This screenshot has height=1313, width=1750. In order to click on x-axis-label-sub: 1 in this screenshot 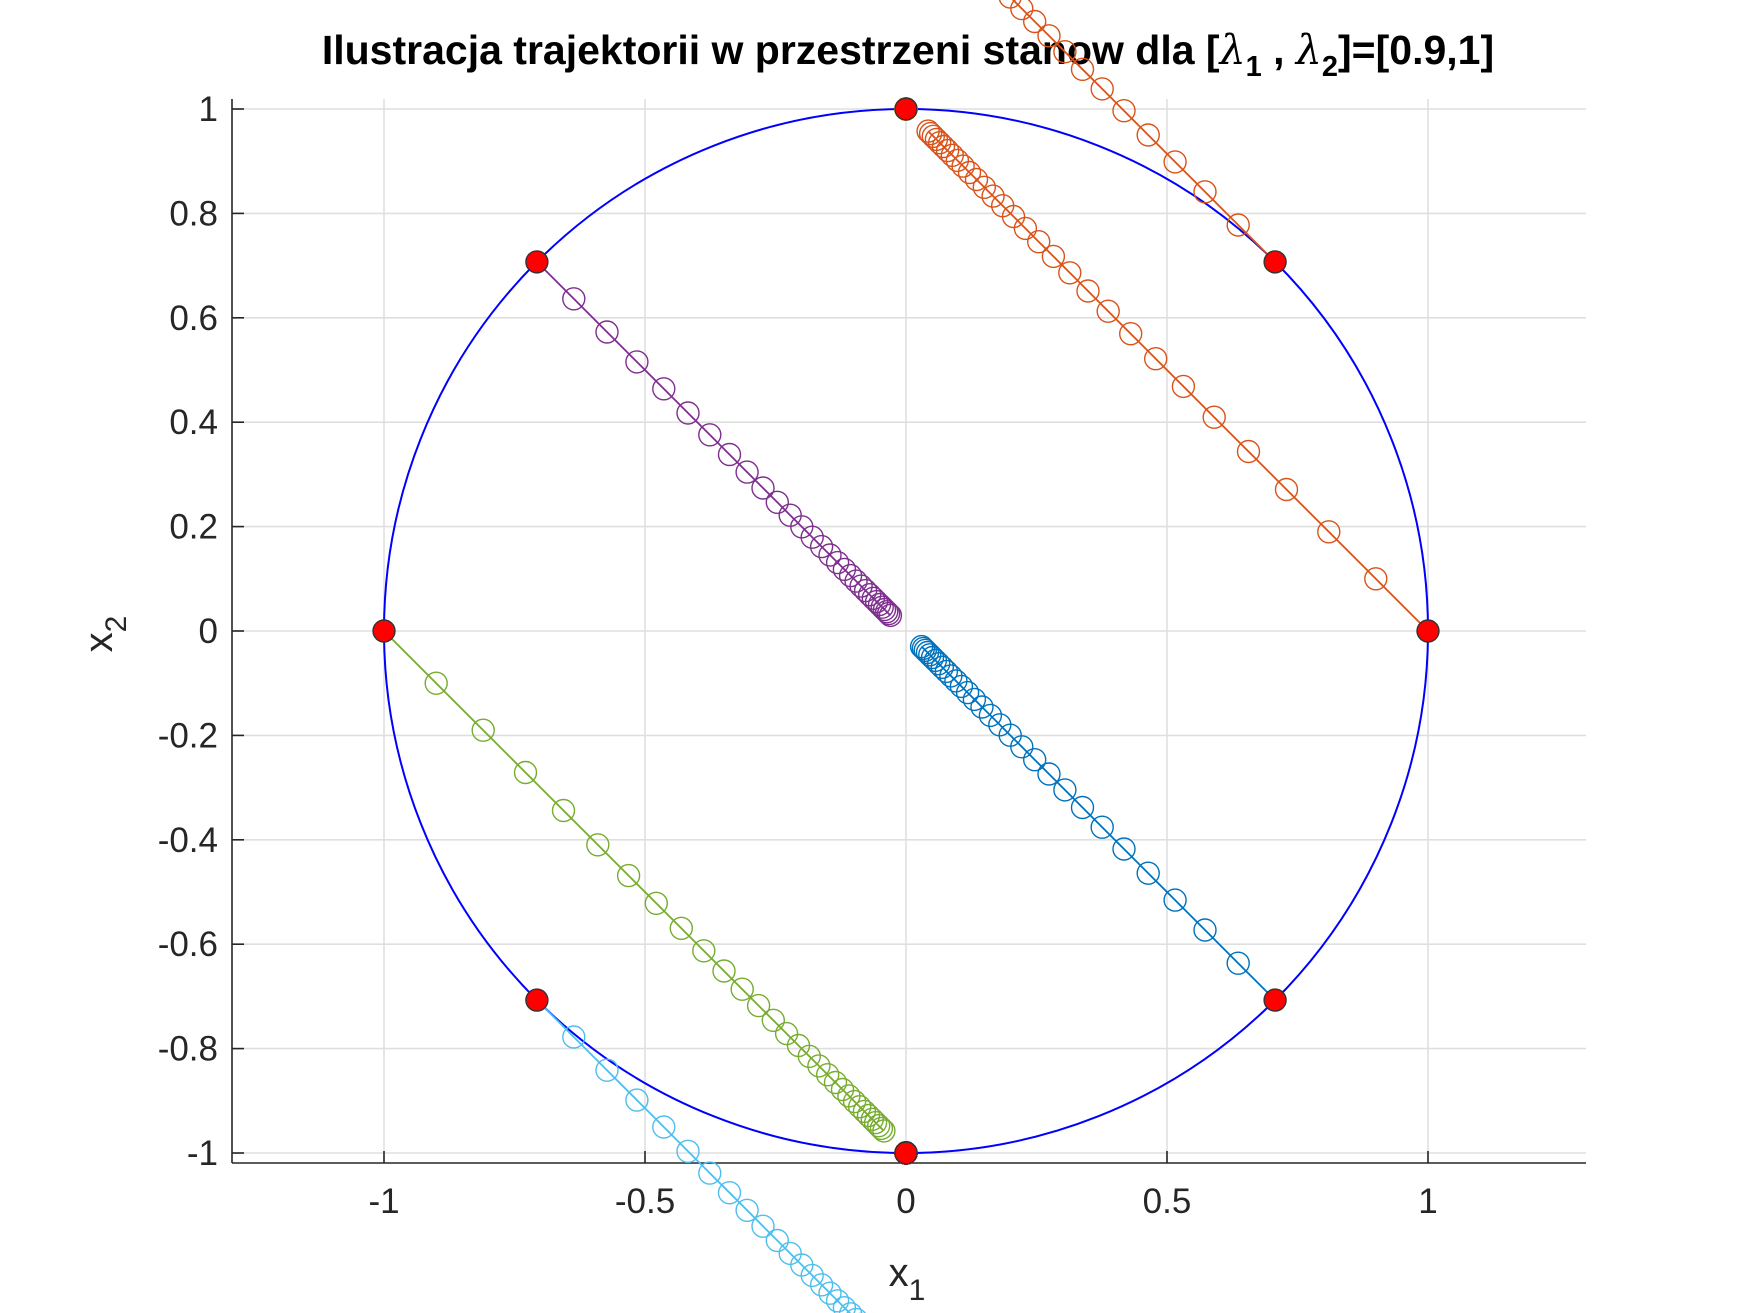, I will do `click(917, 1290)`.